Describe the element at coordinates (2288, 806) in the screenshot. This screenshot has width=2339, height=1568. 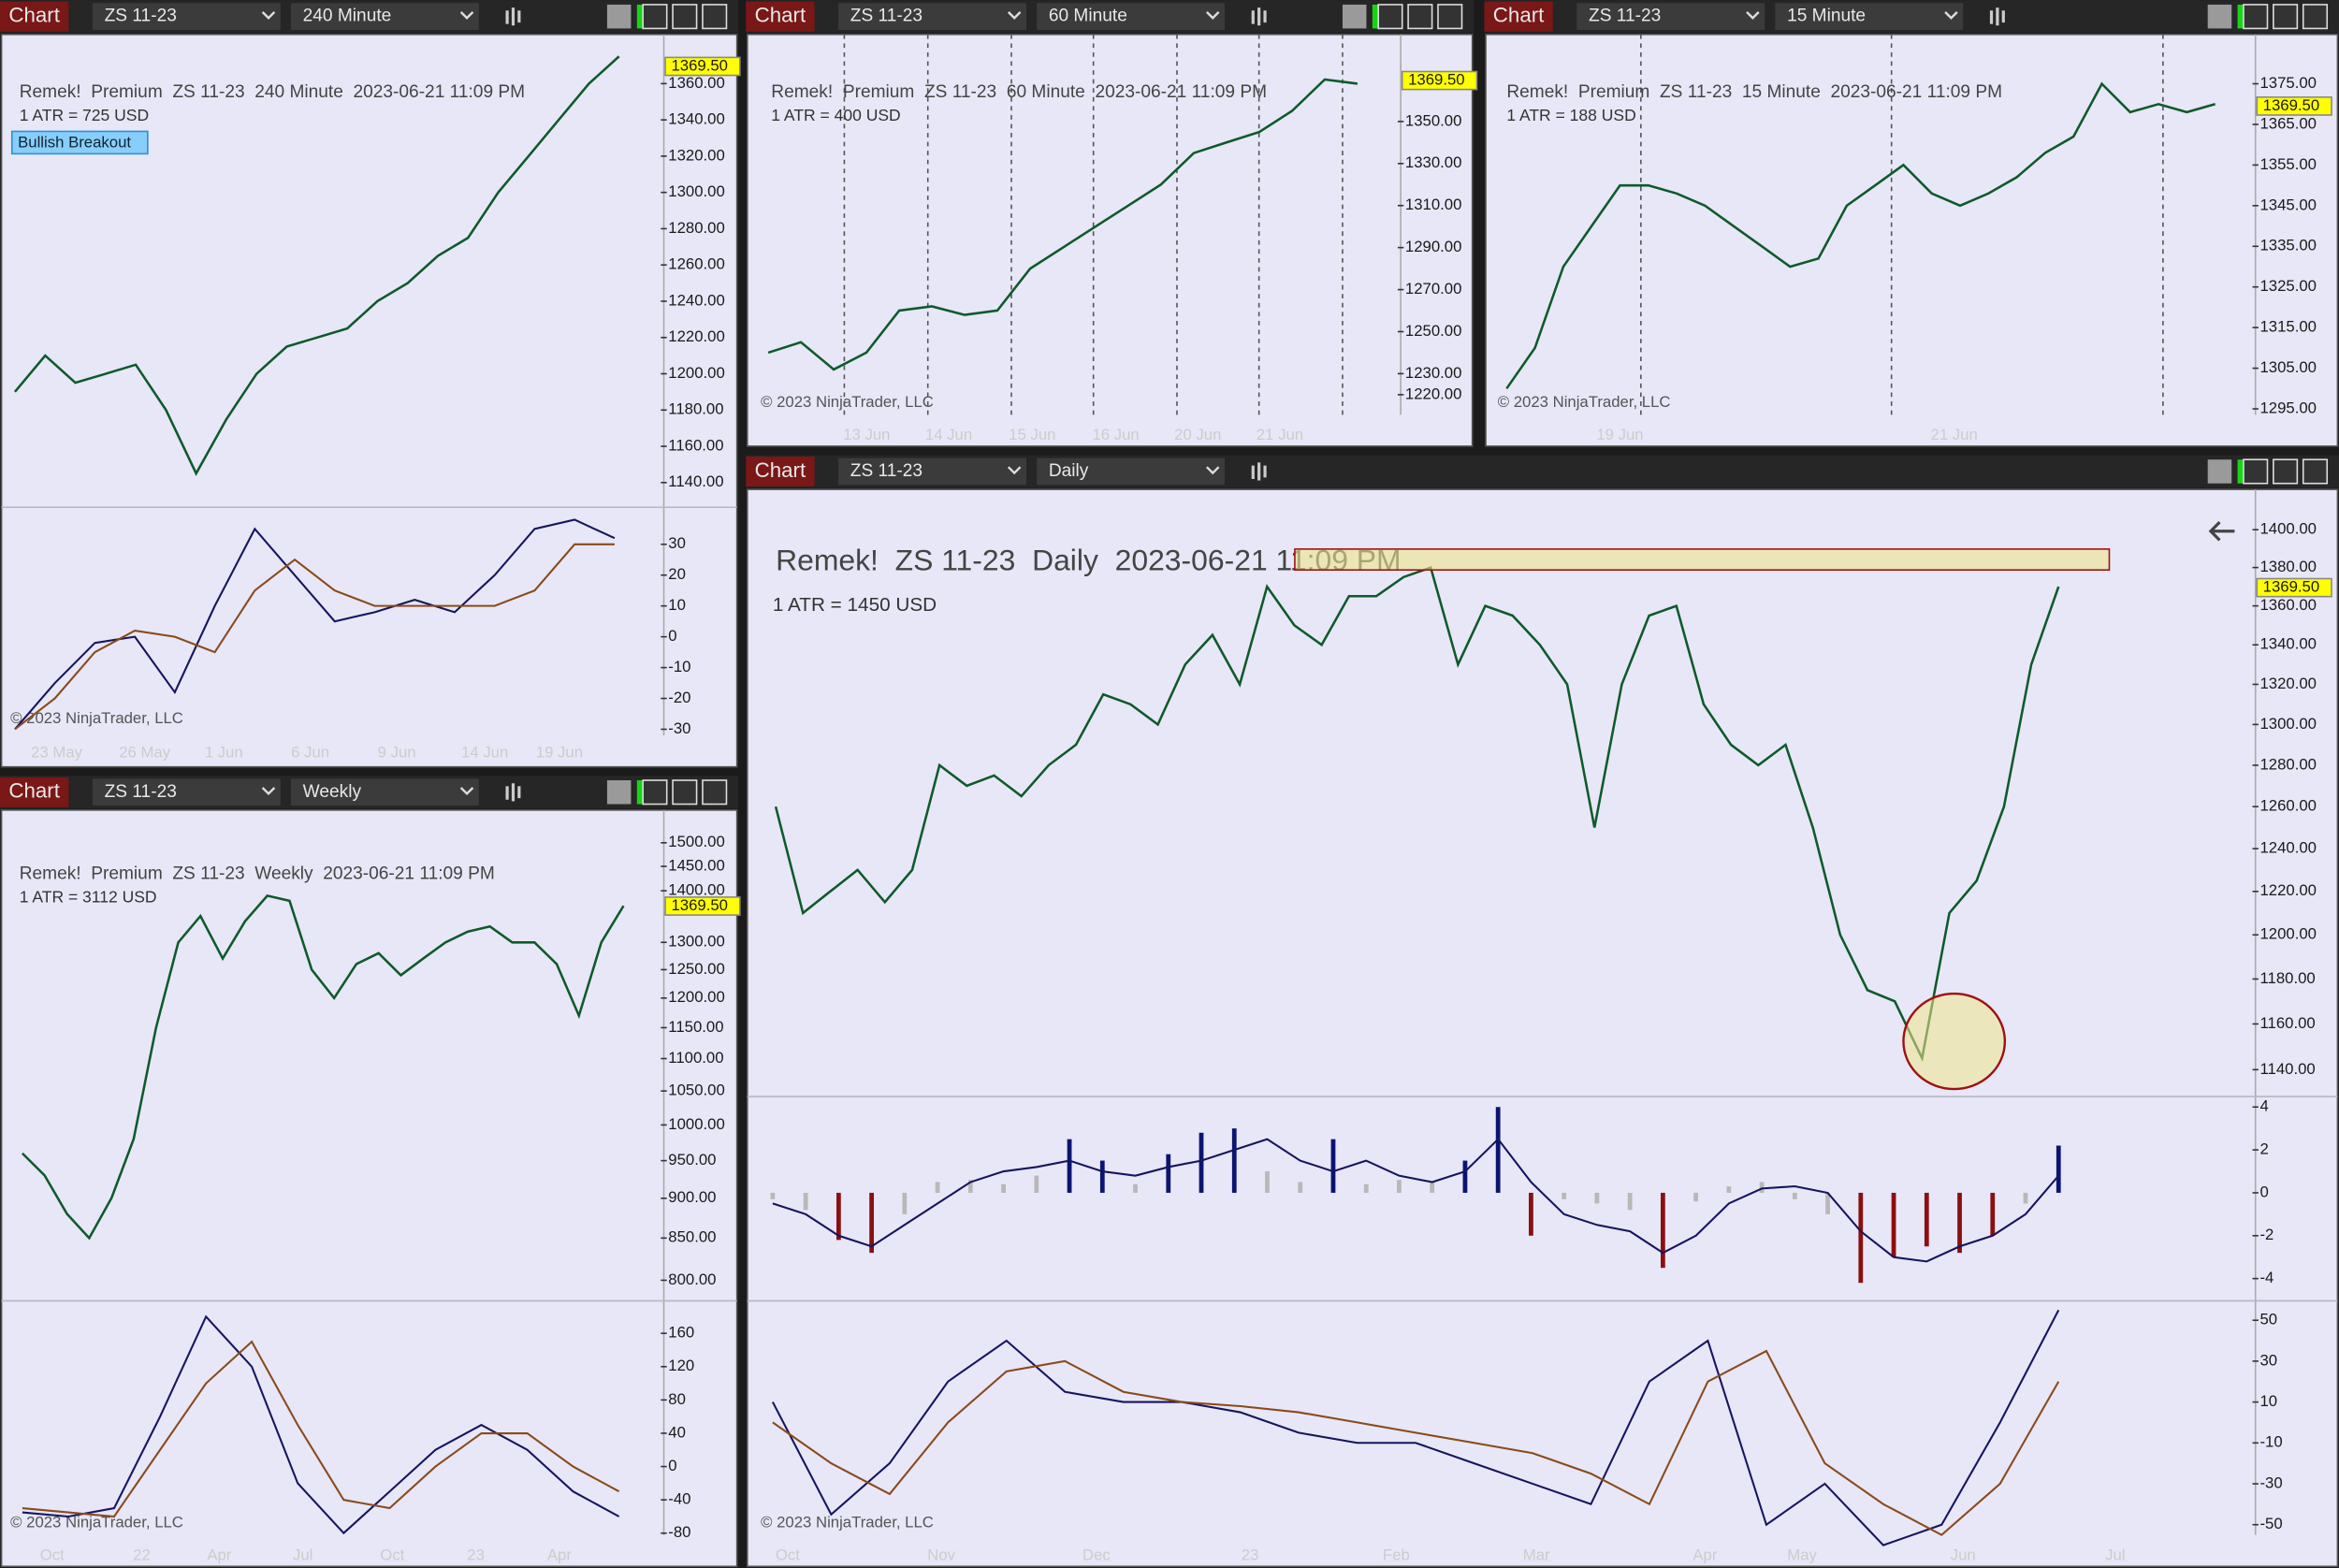
I see `y-tick-label: 1260.00` at that location.